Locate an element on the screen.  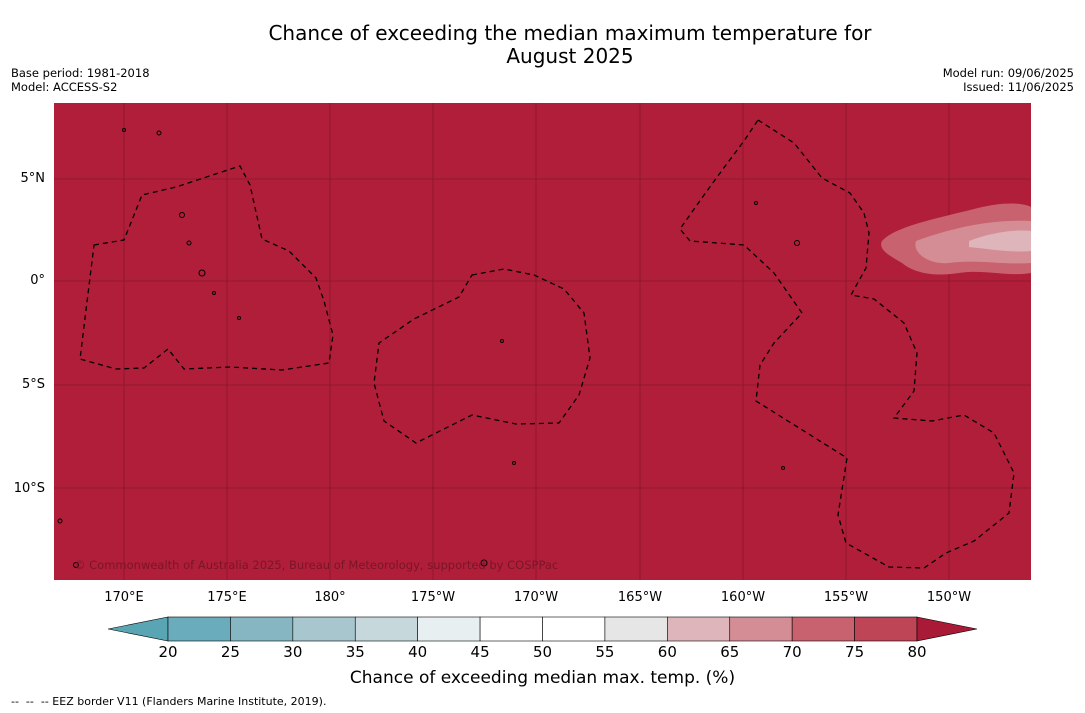
probability-patch is located at coordinates (956, 239).